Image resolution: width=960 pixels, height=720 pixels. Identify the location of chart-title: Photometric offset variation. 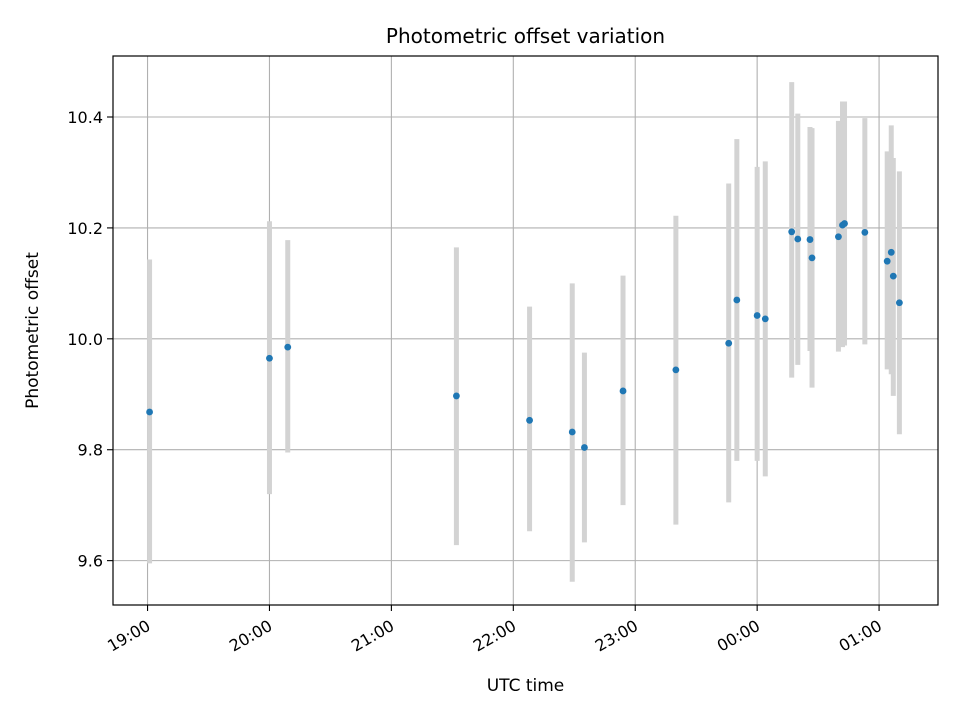
(525, 36).